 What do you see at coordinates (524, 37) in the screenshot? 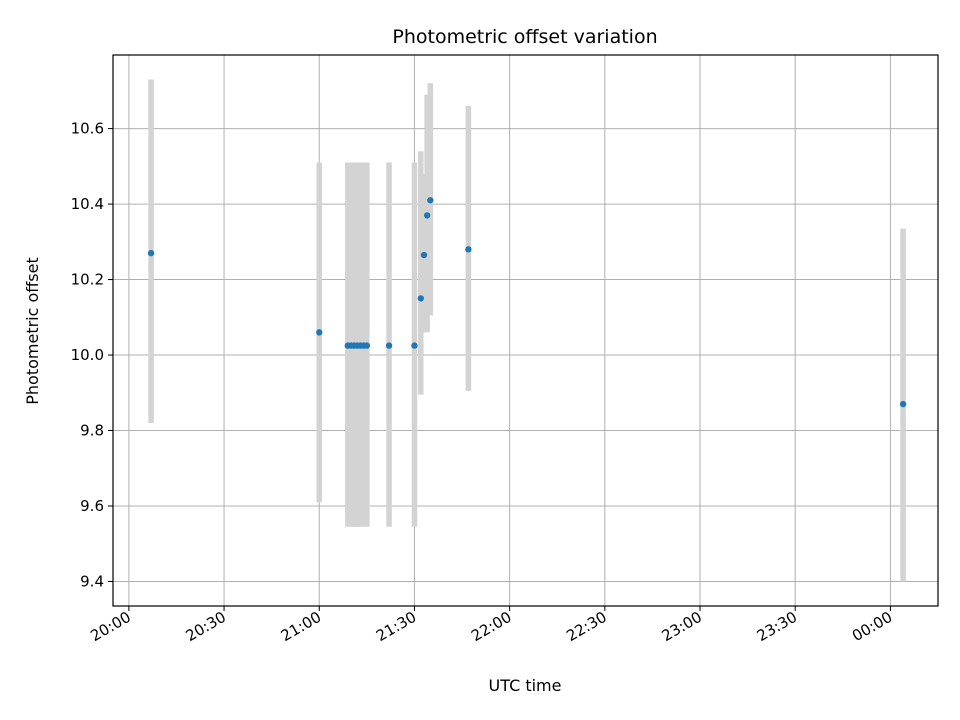
I see `chart-title: Photometric offset variation` at bounding box center [524, 37].